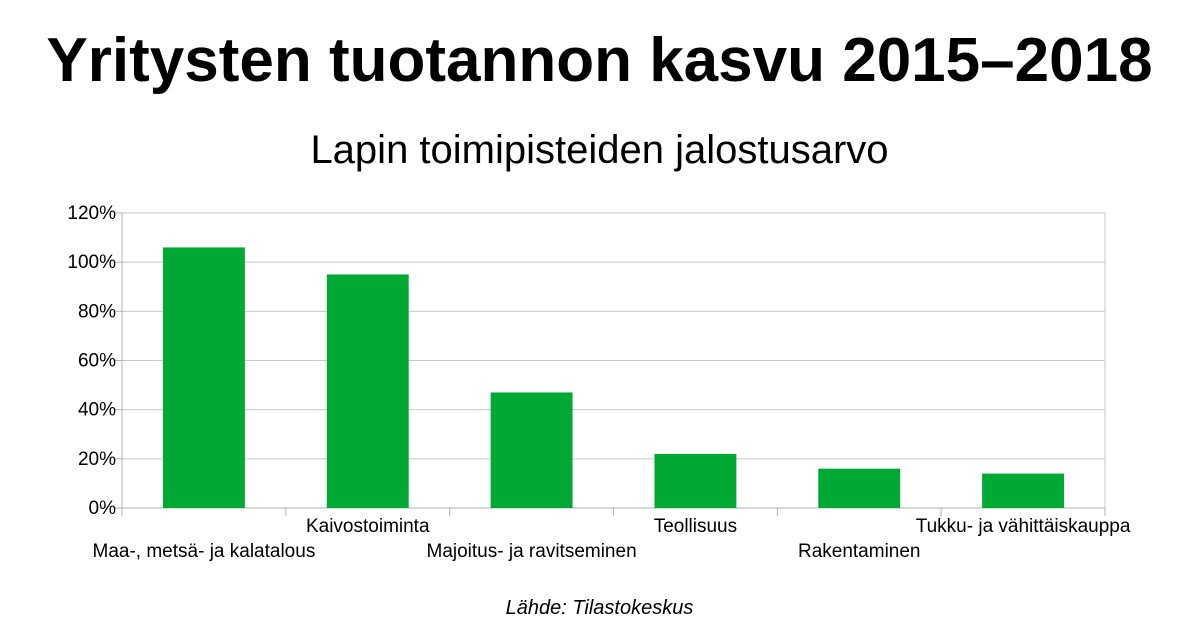  What do you see at coordinates (97, 459) in the screenshot?
I see `y-tick-label: 20%` at bounding box center [97, 459].